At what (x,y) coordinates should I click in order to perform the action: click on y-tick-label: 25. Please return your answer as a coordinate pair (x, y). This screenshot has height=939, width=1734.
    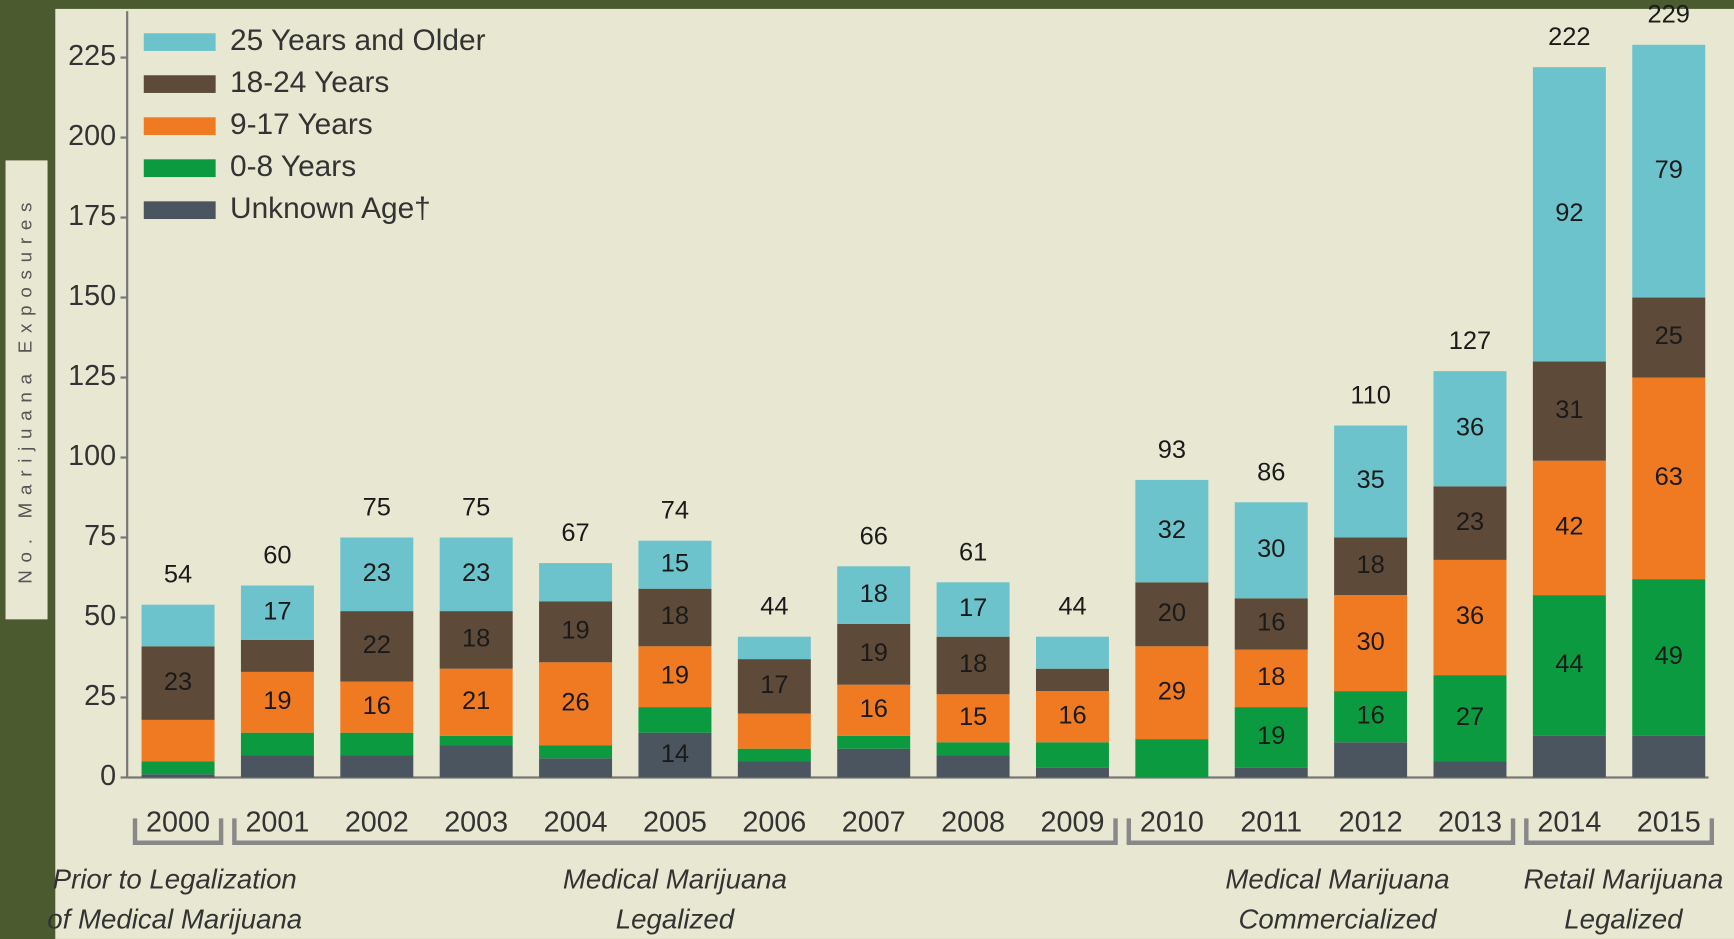
    Looking at the image, I should click on (100, 696).